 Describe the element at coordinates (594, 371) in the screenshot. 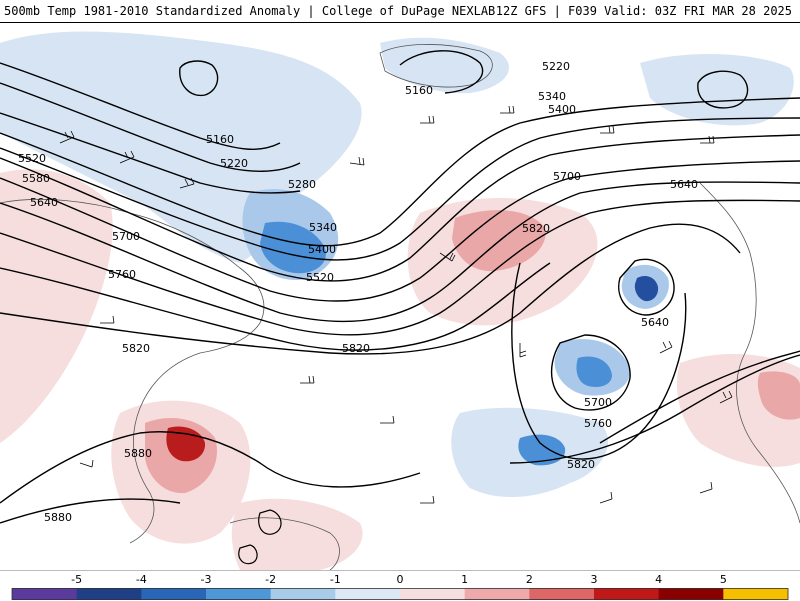

I see `cold-anomaly-mid-ocean-core` at that location.